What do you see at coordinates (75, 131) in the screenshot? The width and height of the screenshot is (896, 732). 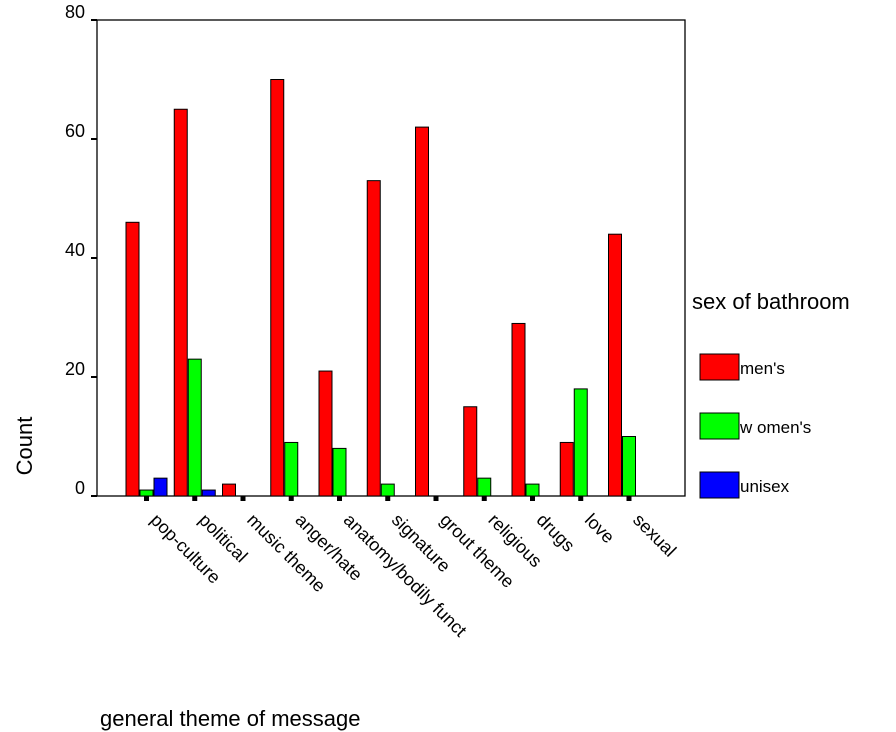 I see `y-tick-label: 60` at bounding box center [75, 131].